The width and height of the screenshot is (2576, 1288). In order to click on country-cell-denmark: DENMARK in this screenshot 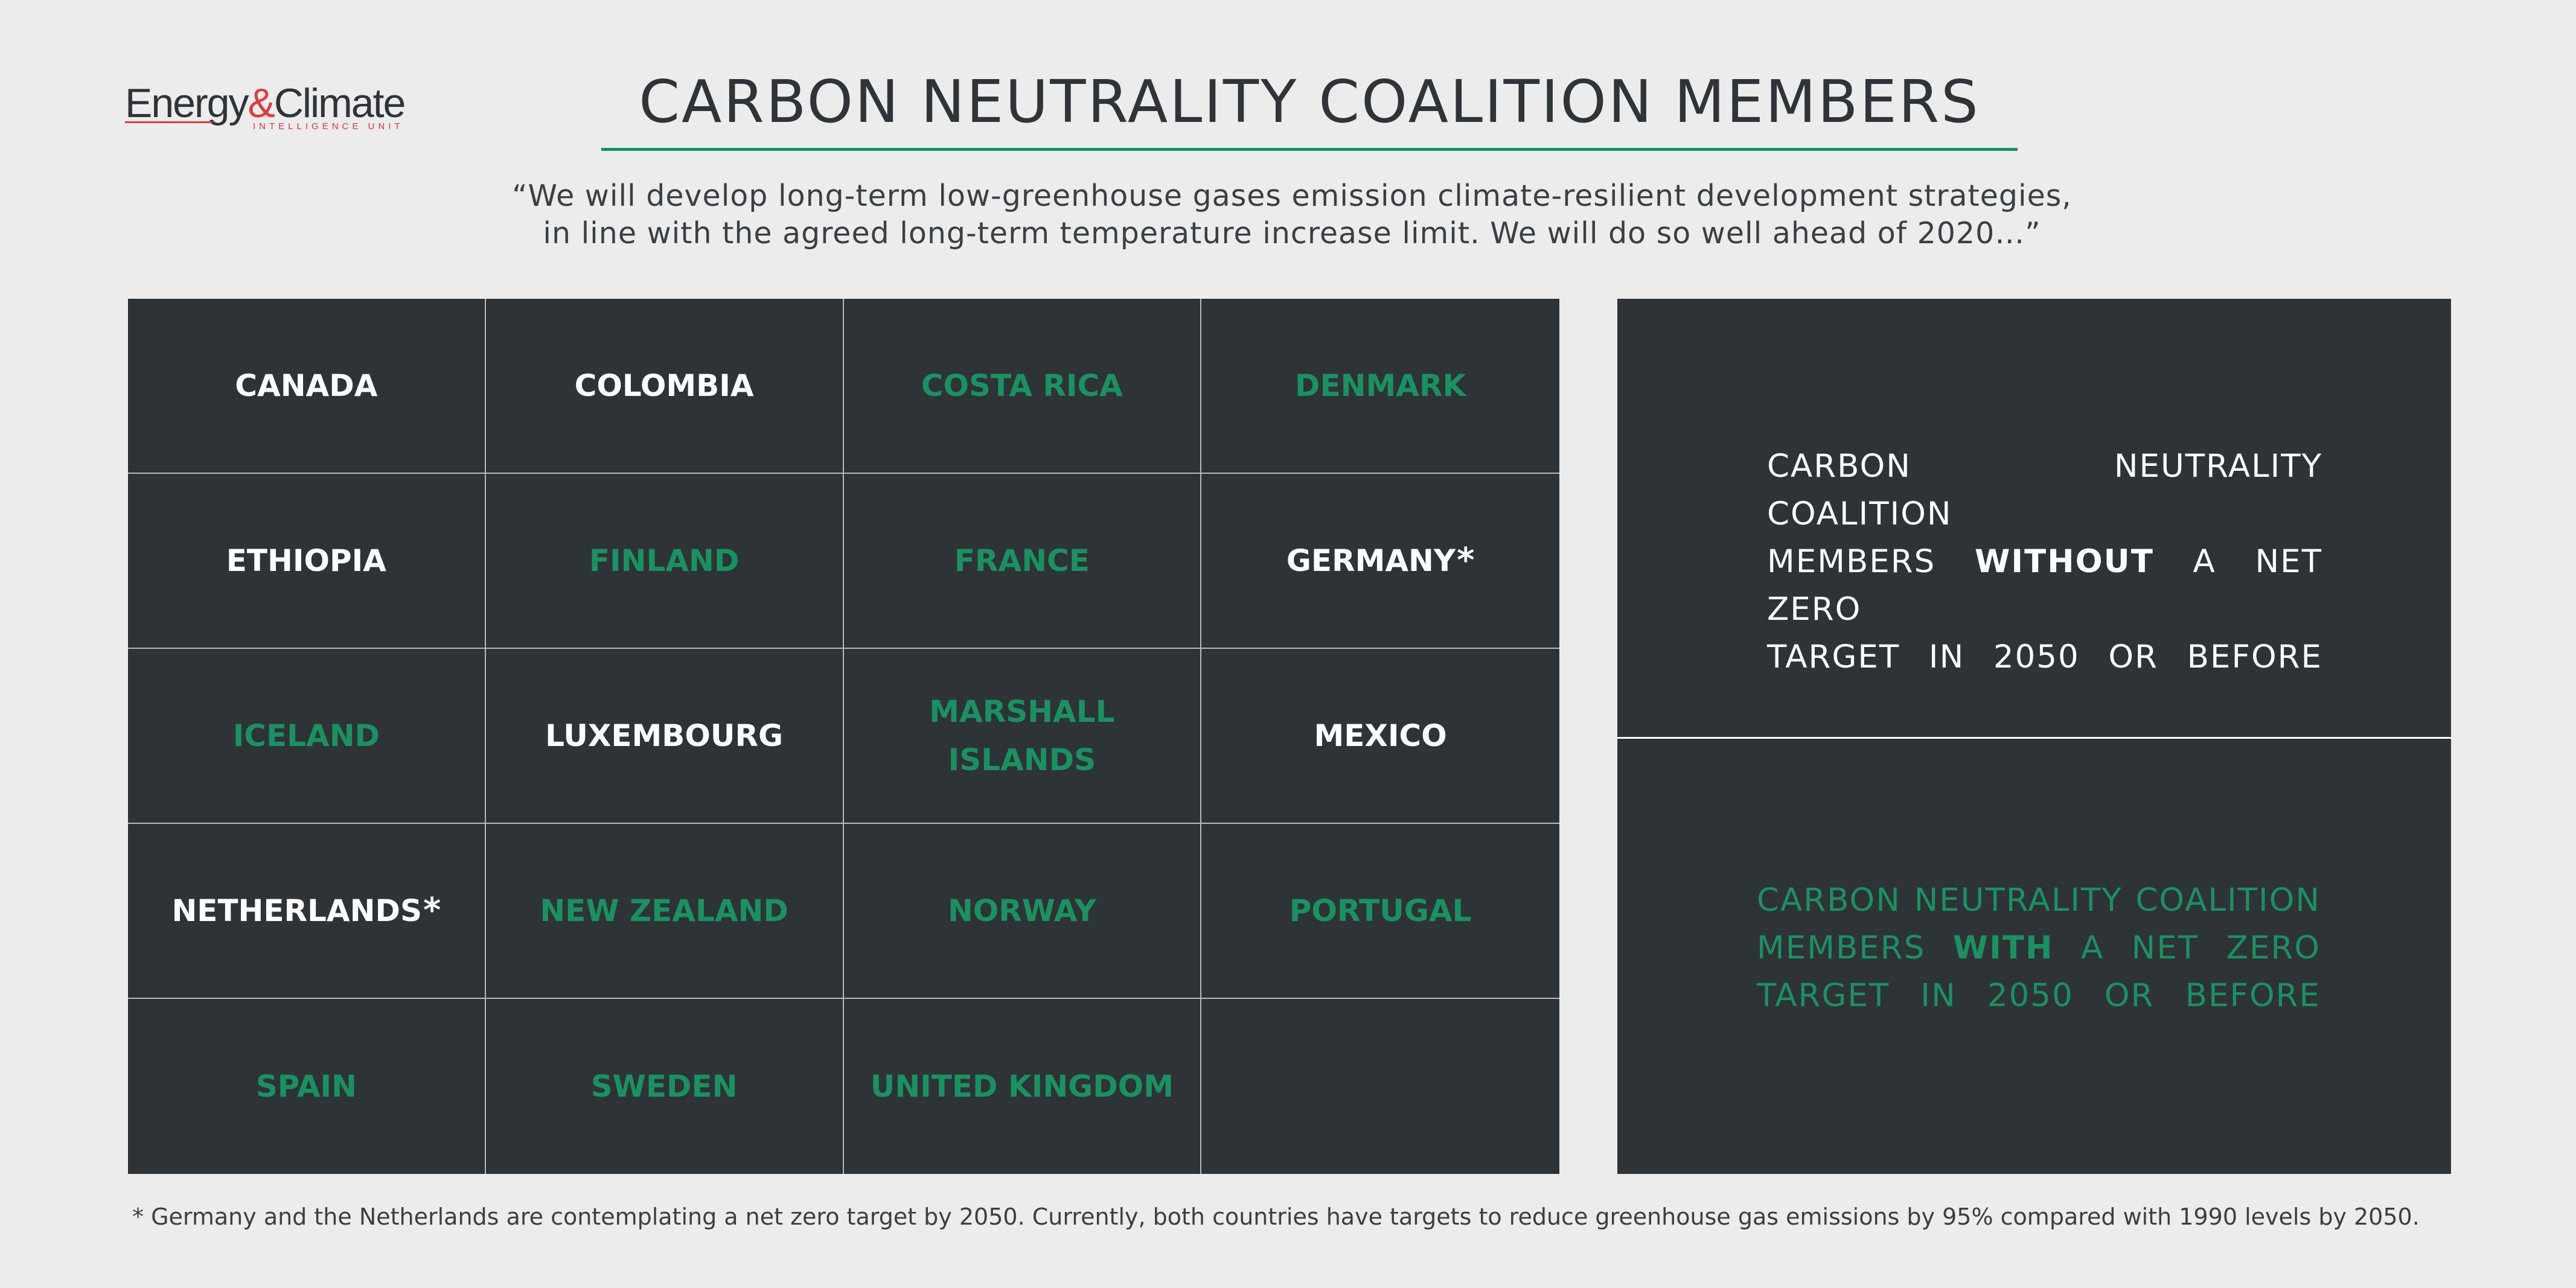, I will do `click(1380, 386)`.